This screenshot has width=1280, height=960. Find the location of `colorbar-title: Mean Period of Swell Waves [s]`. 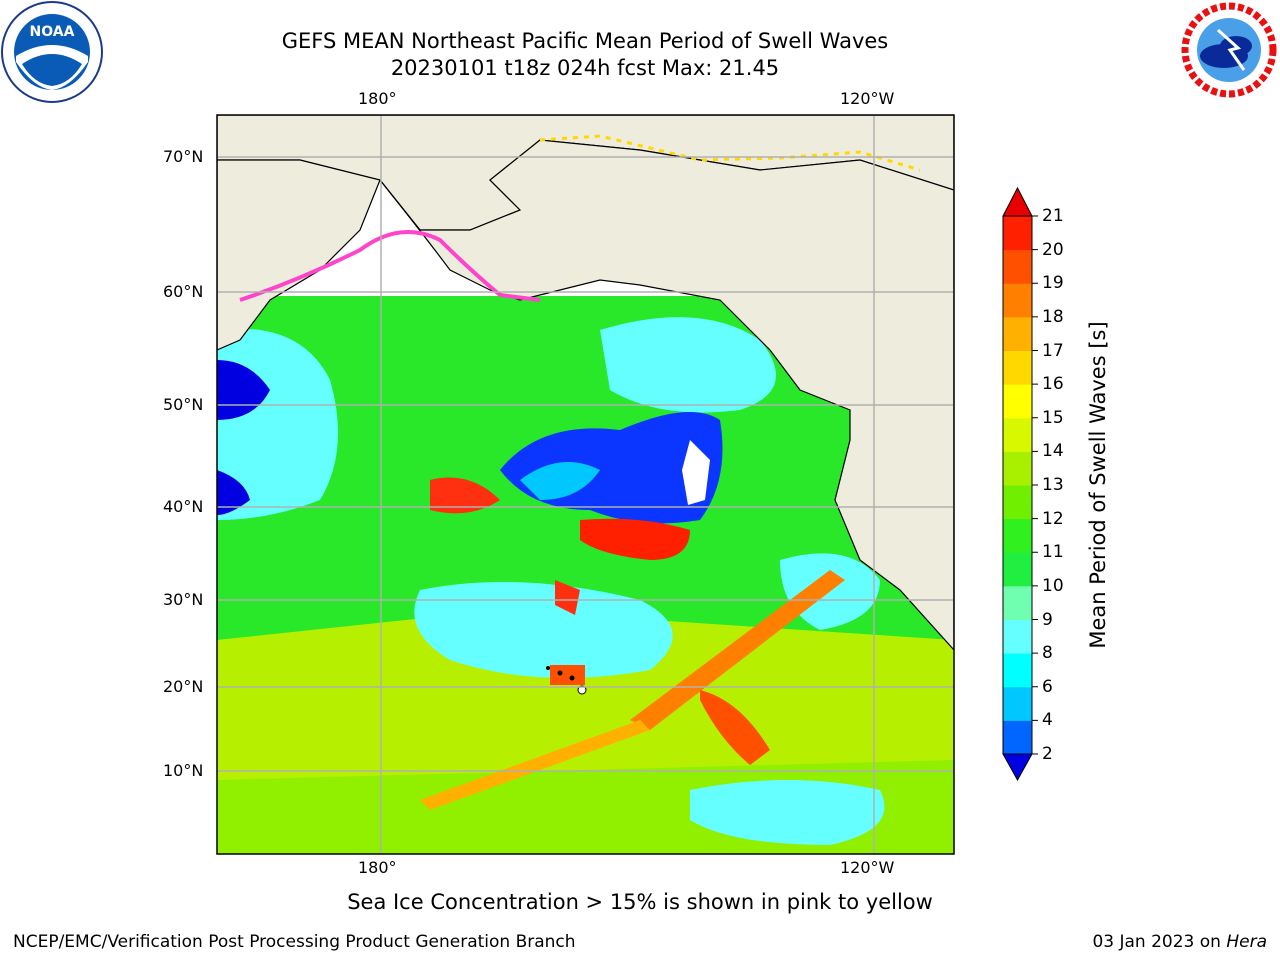

colorbar-title: Mean Period of Swell Waves [s] is located at coordinates (1098, 485).